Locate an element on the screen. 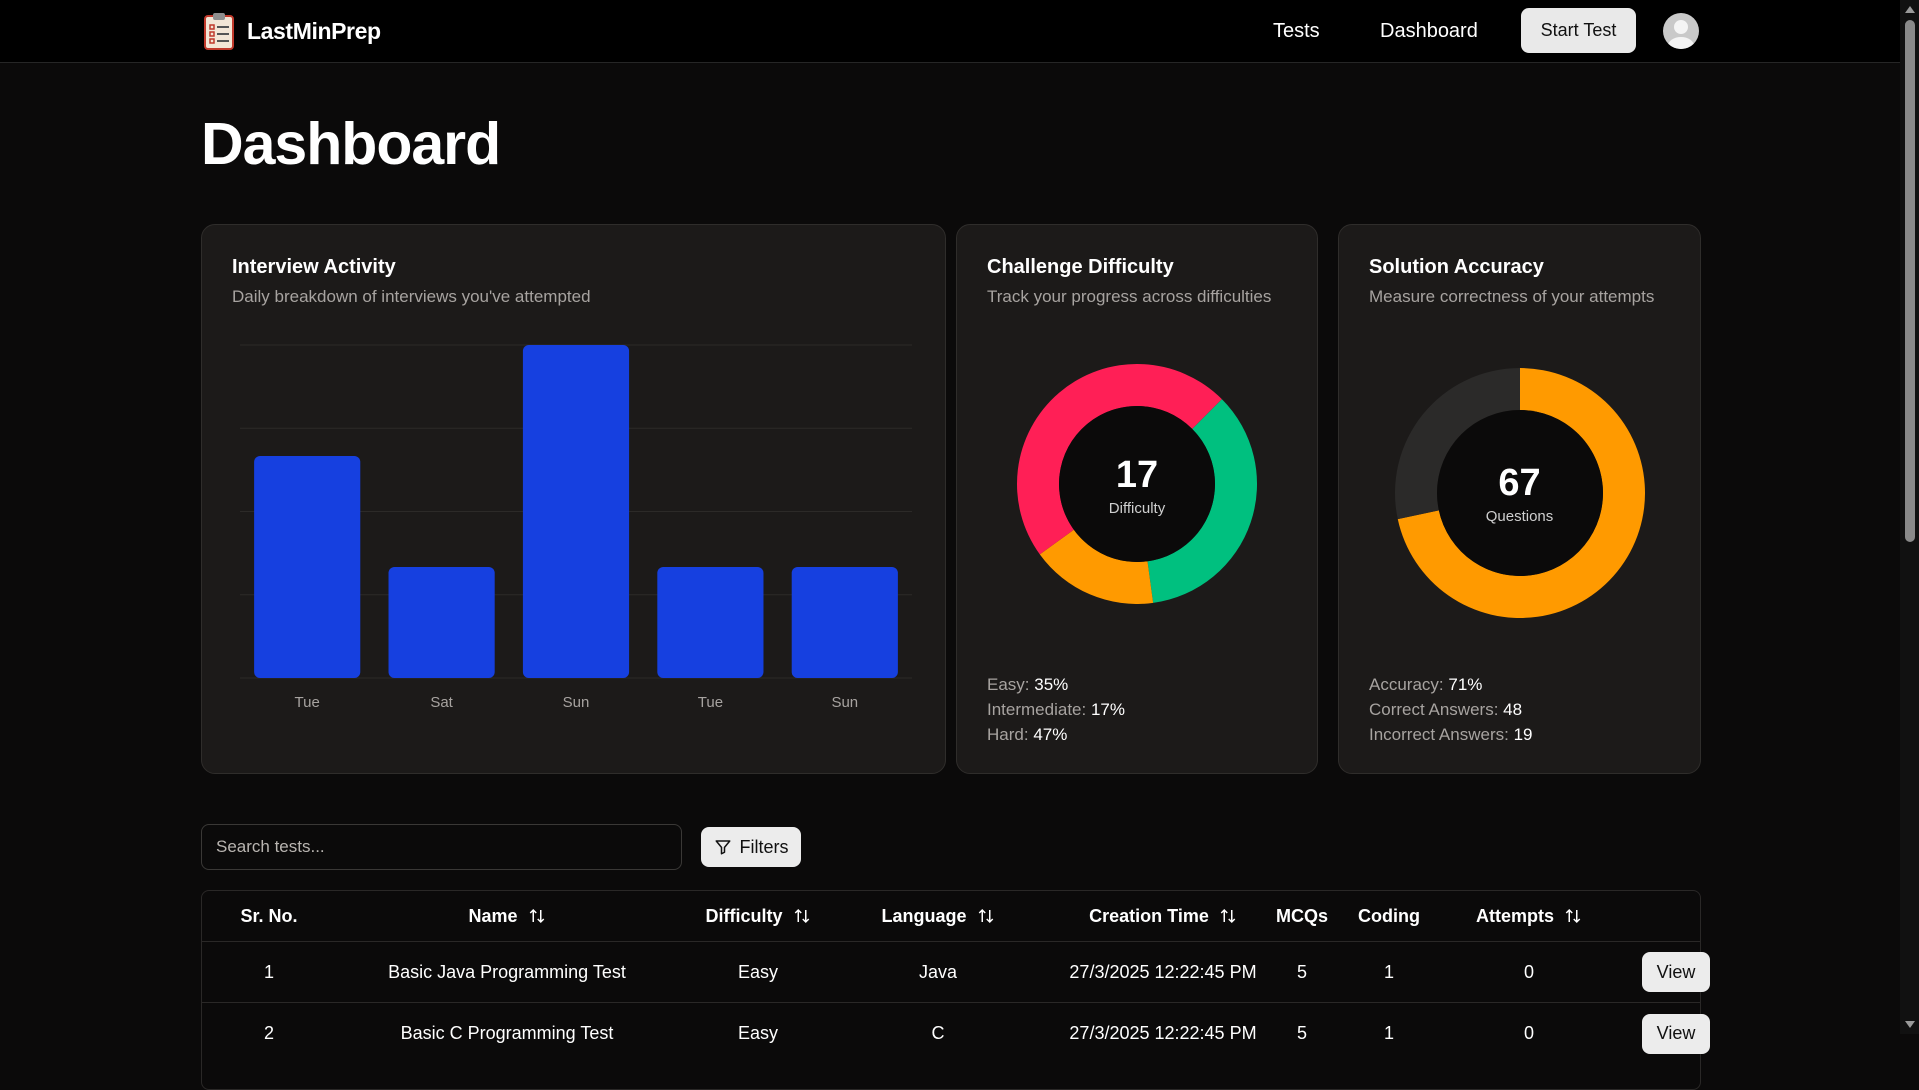 This screenshot has height=1090, width=1919. brand-logo-link: LastMinPrep is located at coordinates (292, 31).